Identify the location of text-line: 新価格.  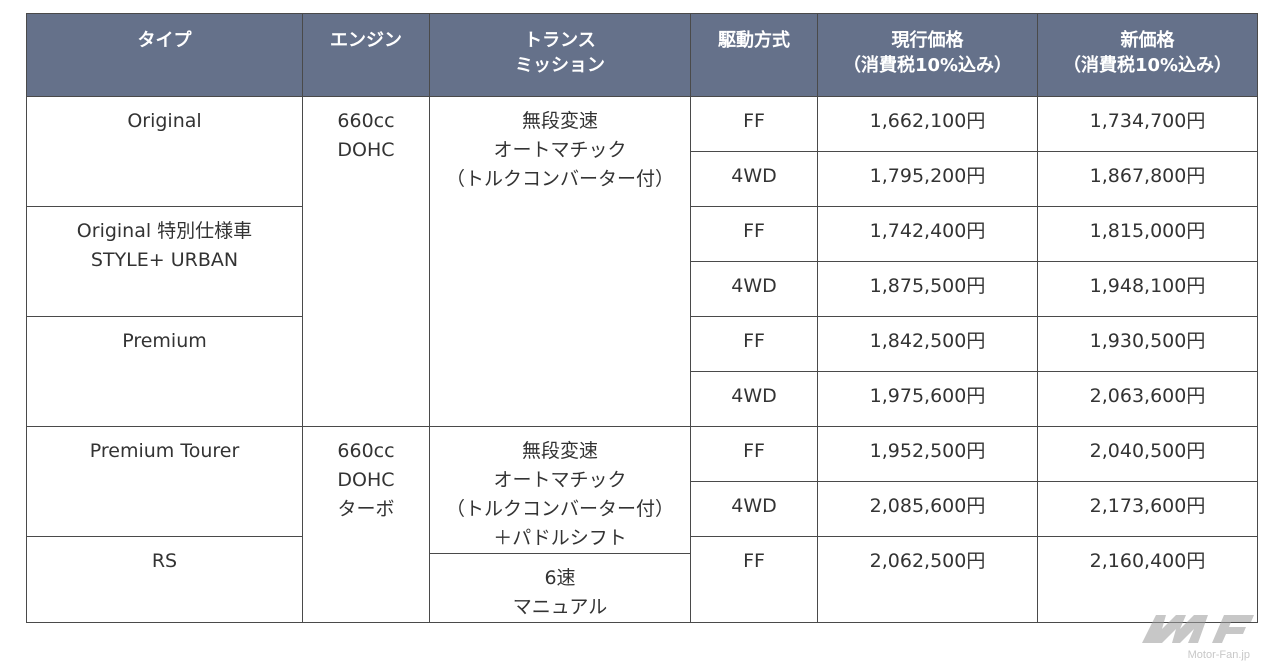
(1147, 40).